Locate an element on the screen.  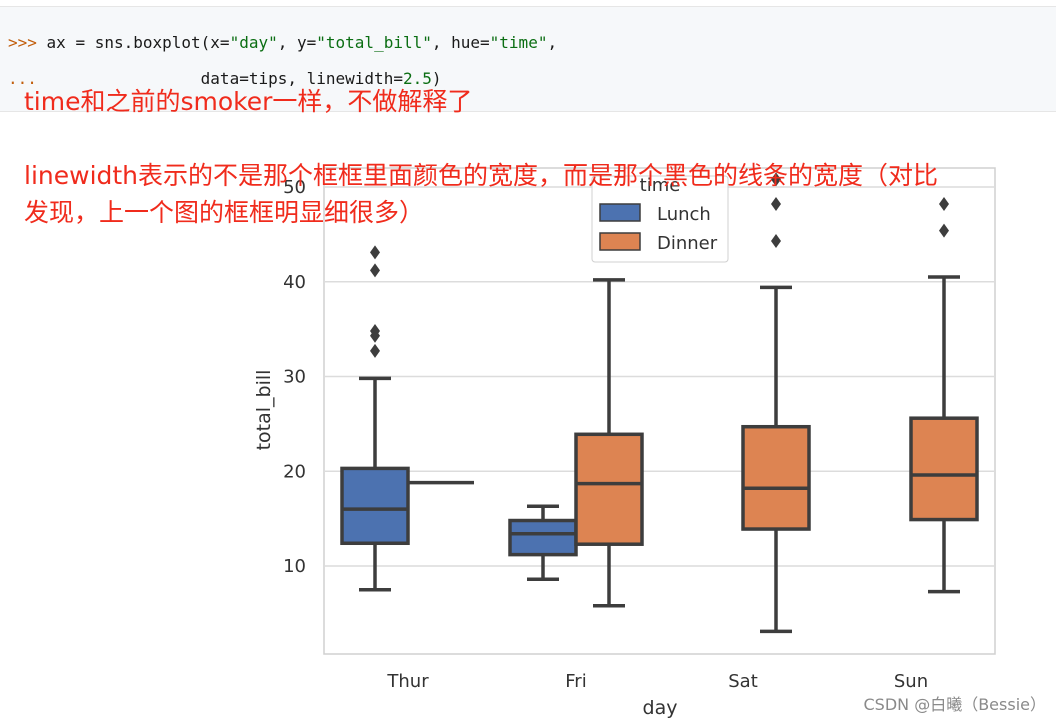
box-lunch-thur is located at coordinates (375, 506).